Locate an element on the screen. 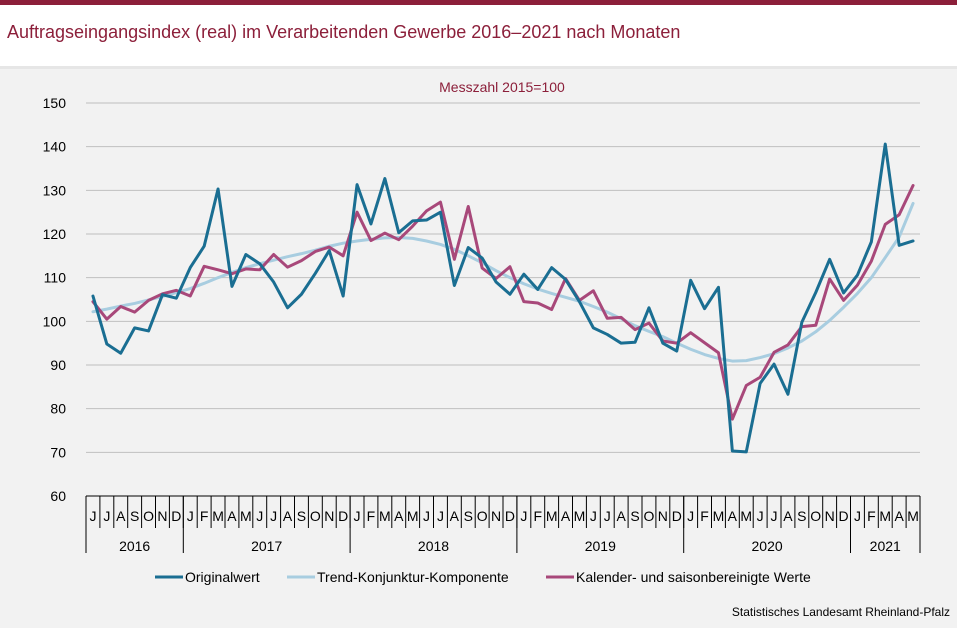 This screenshot has width=957, height=628. y-tick-label: 130 is located at coordinates (55, 190).